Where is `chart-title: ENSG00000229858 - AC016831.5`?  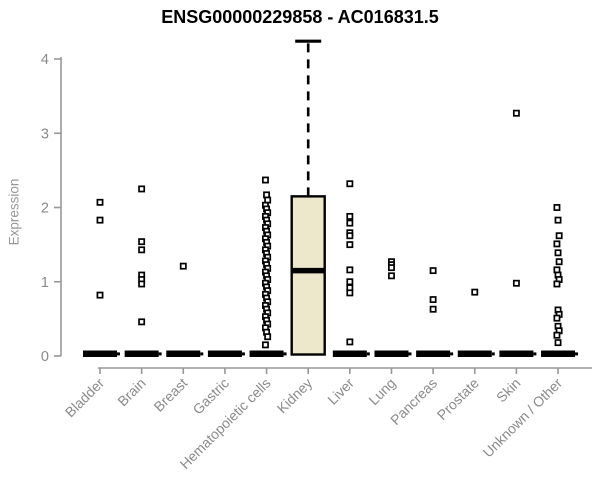
chart-title: ENSG00000229858 - AC016831.5 is located at coordinates (300, 17).